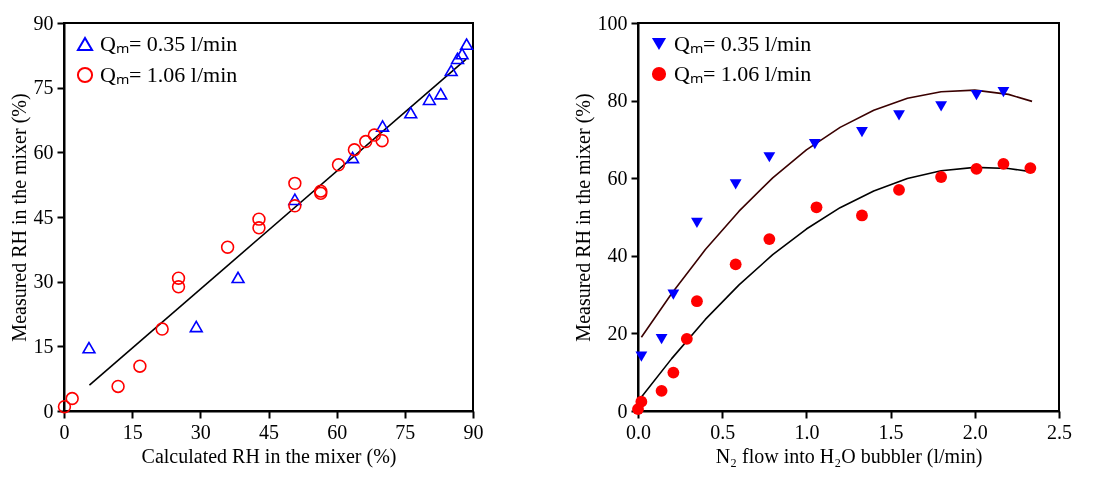 The image size is (1104, 497). What do you see at coordinates (807, 431) in the screenshot?
I see `x-tick-label: 1.0` at bounding box center [807, 431].